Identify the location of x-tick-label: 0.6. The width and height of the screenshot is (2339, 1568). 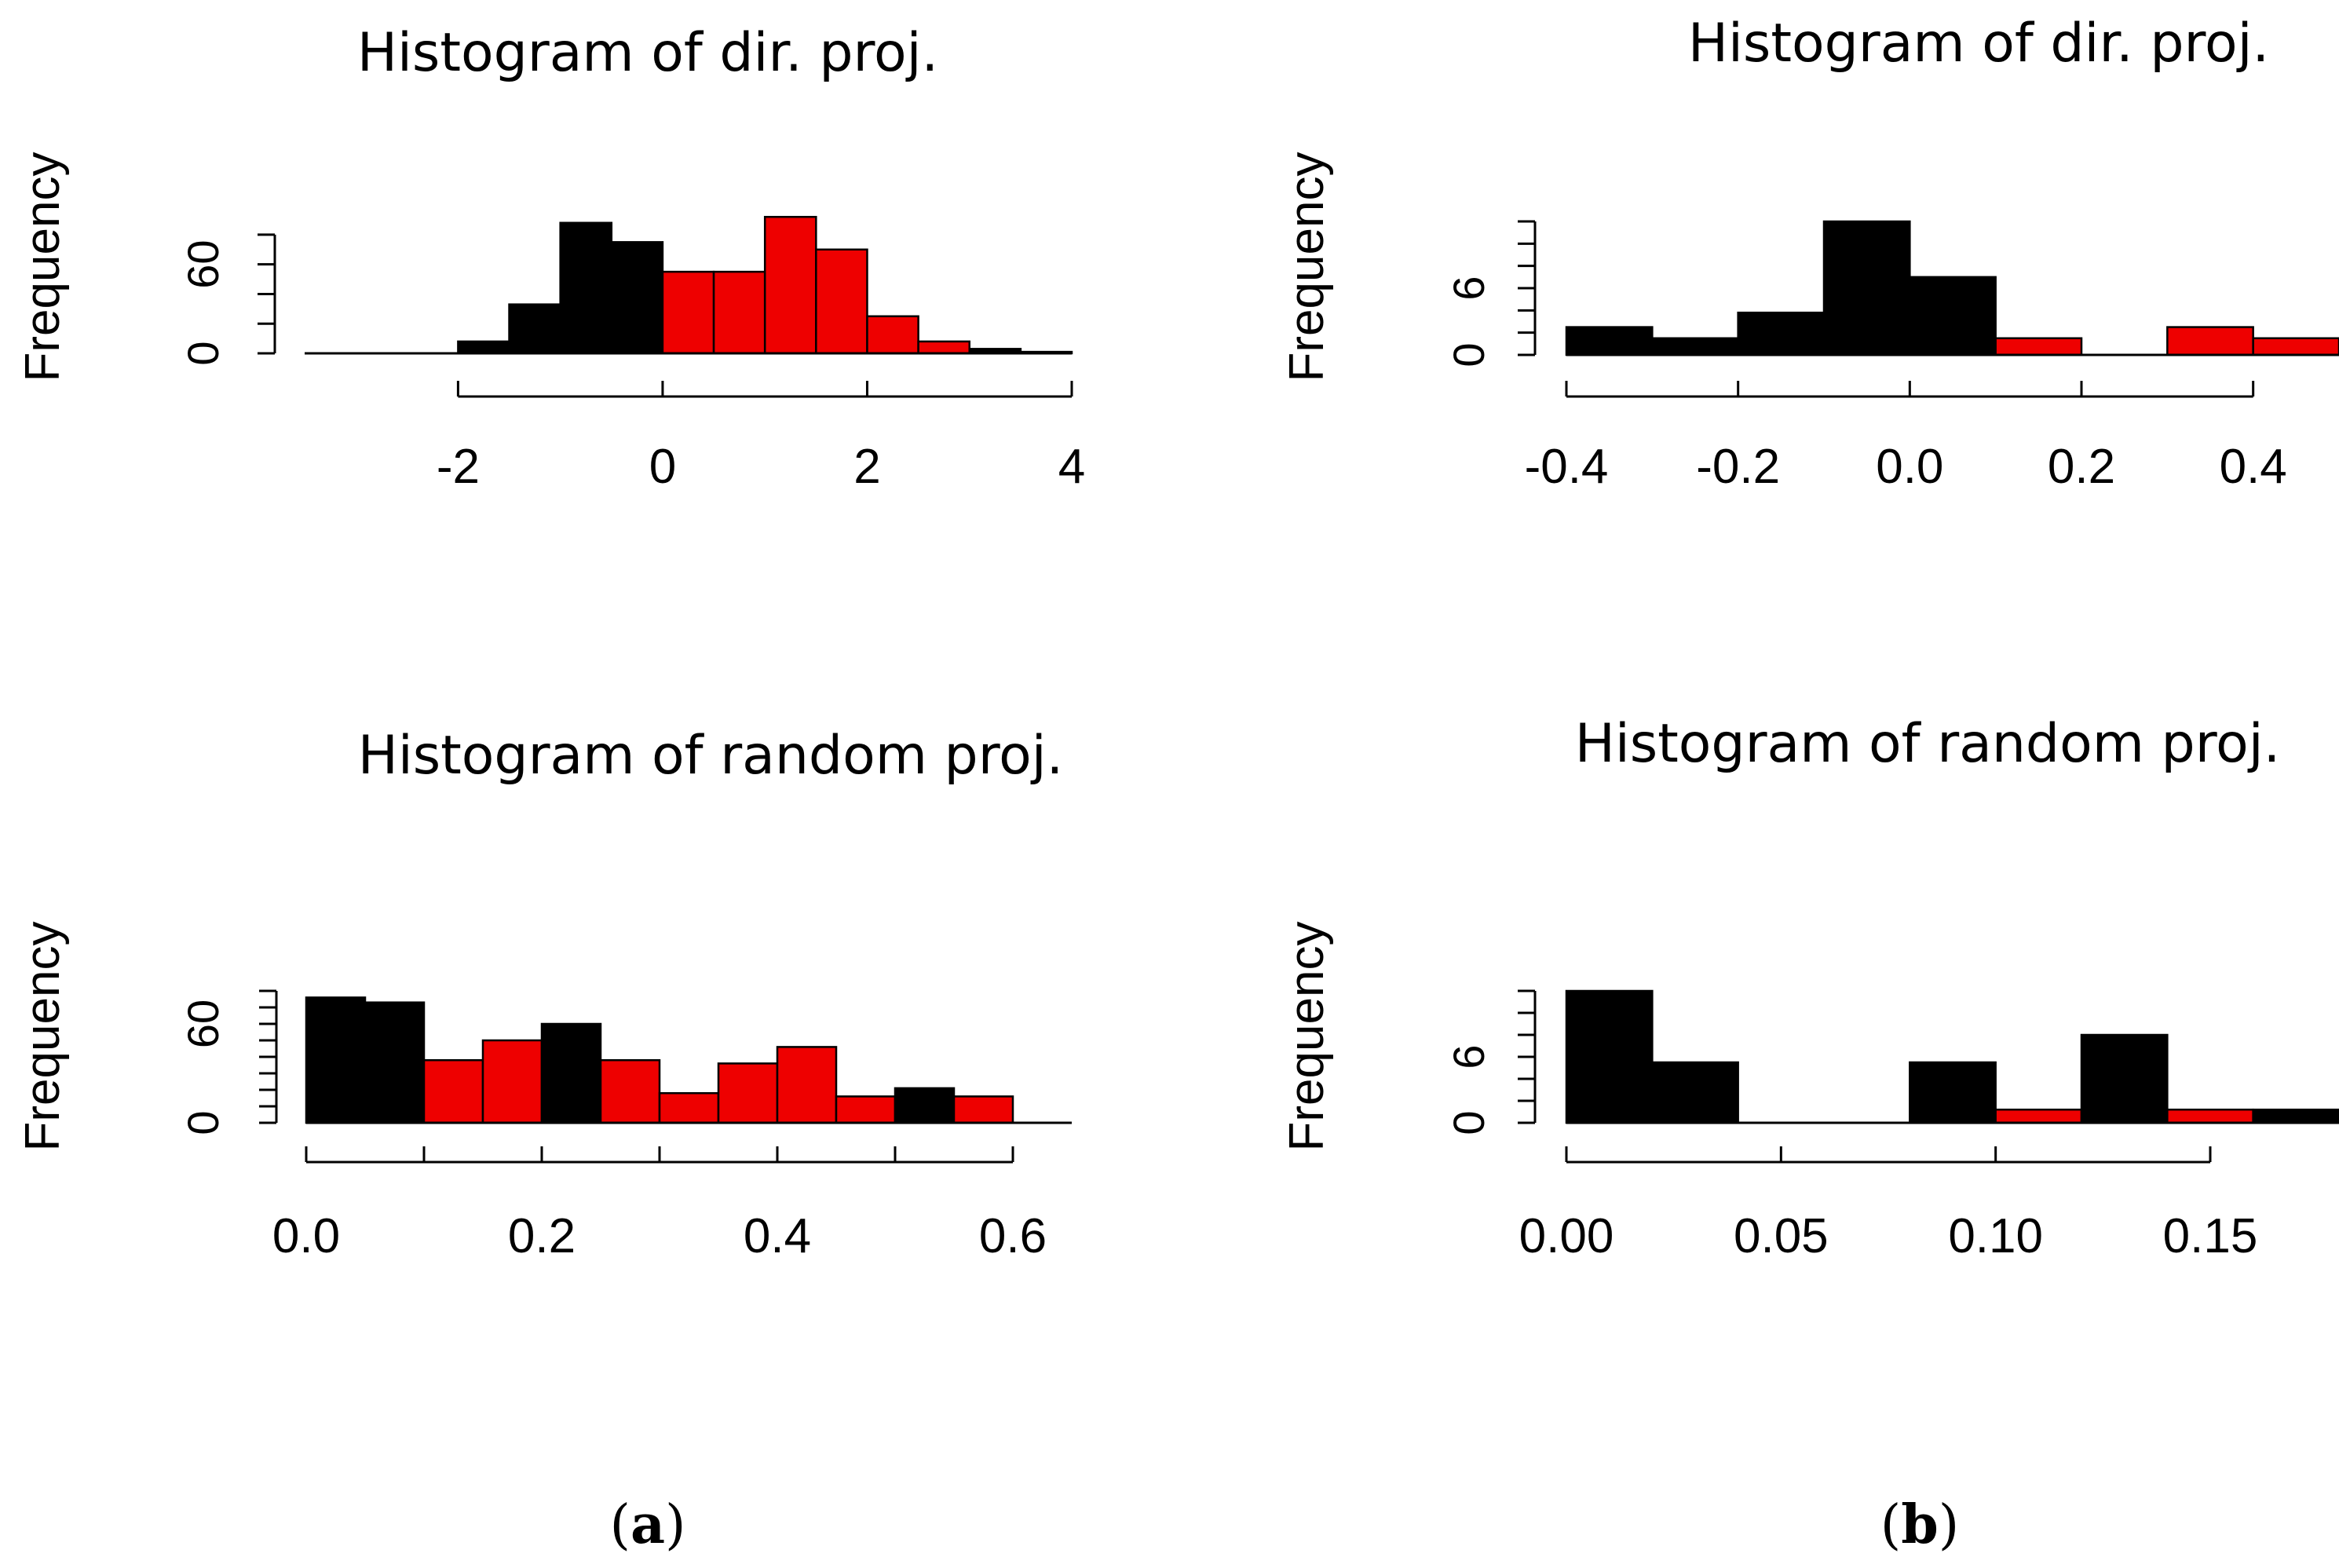
(1013, 1236).